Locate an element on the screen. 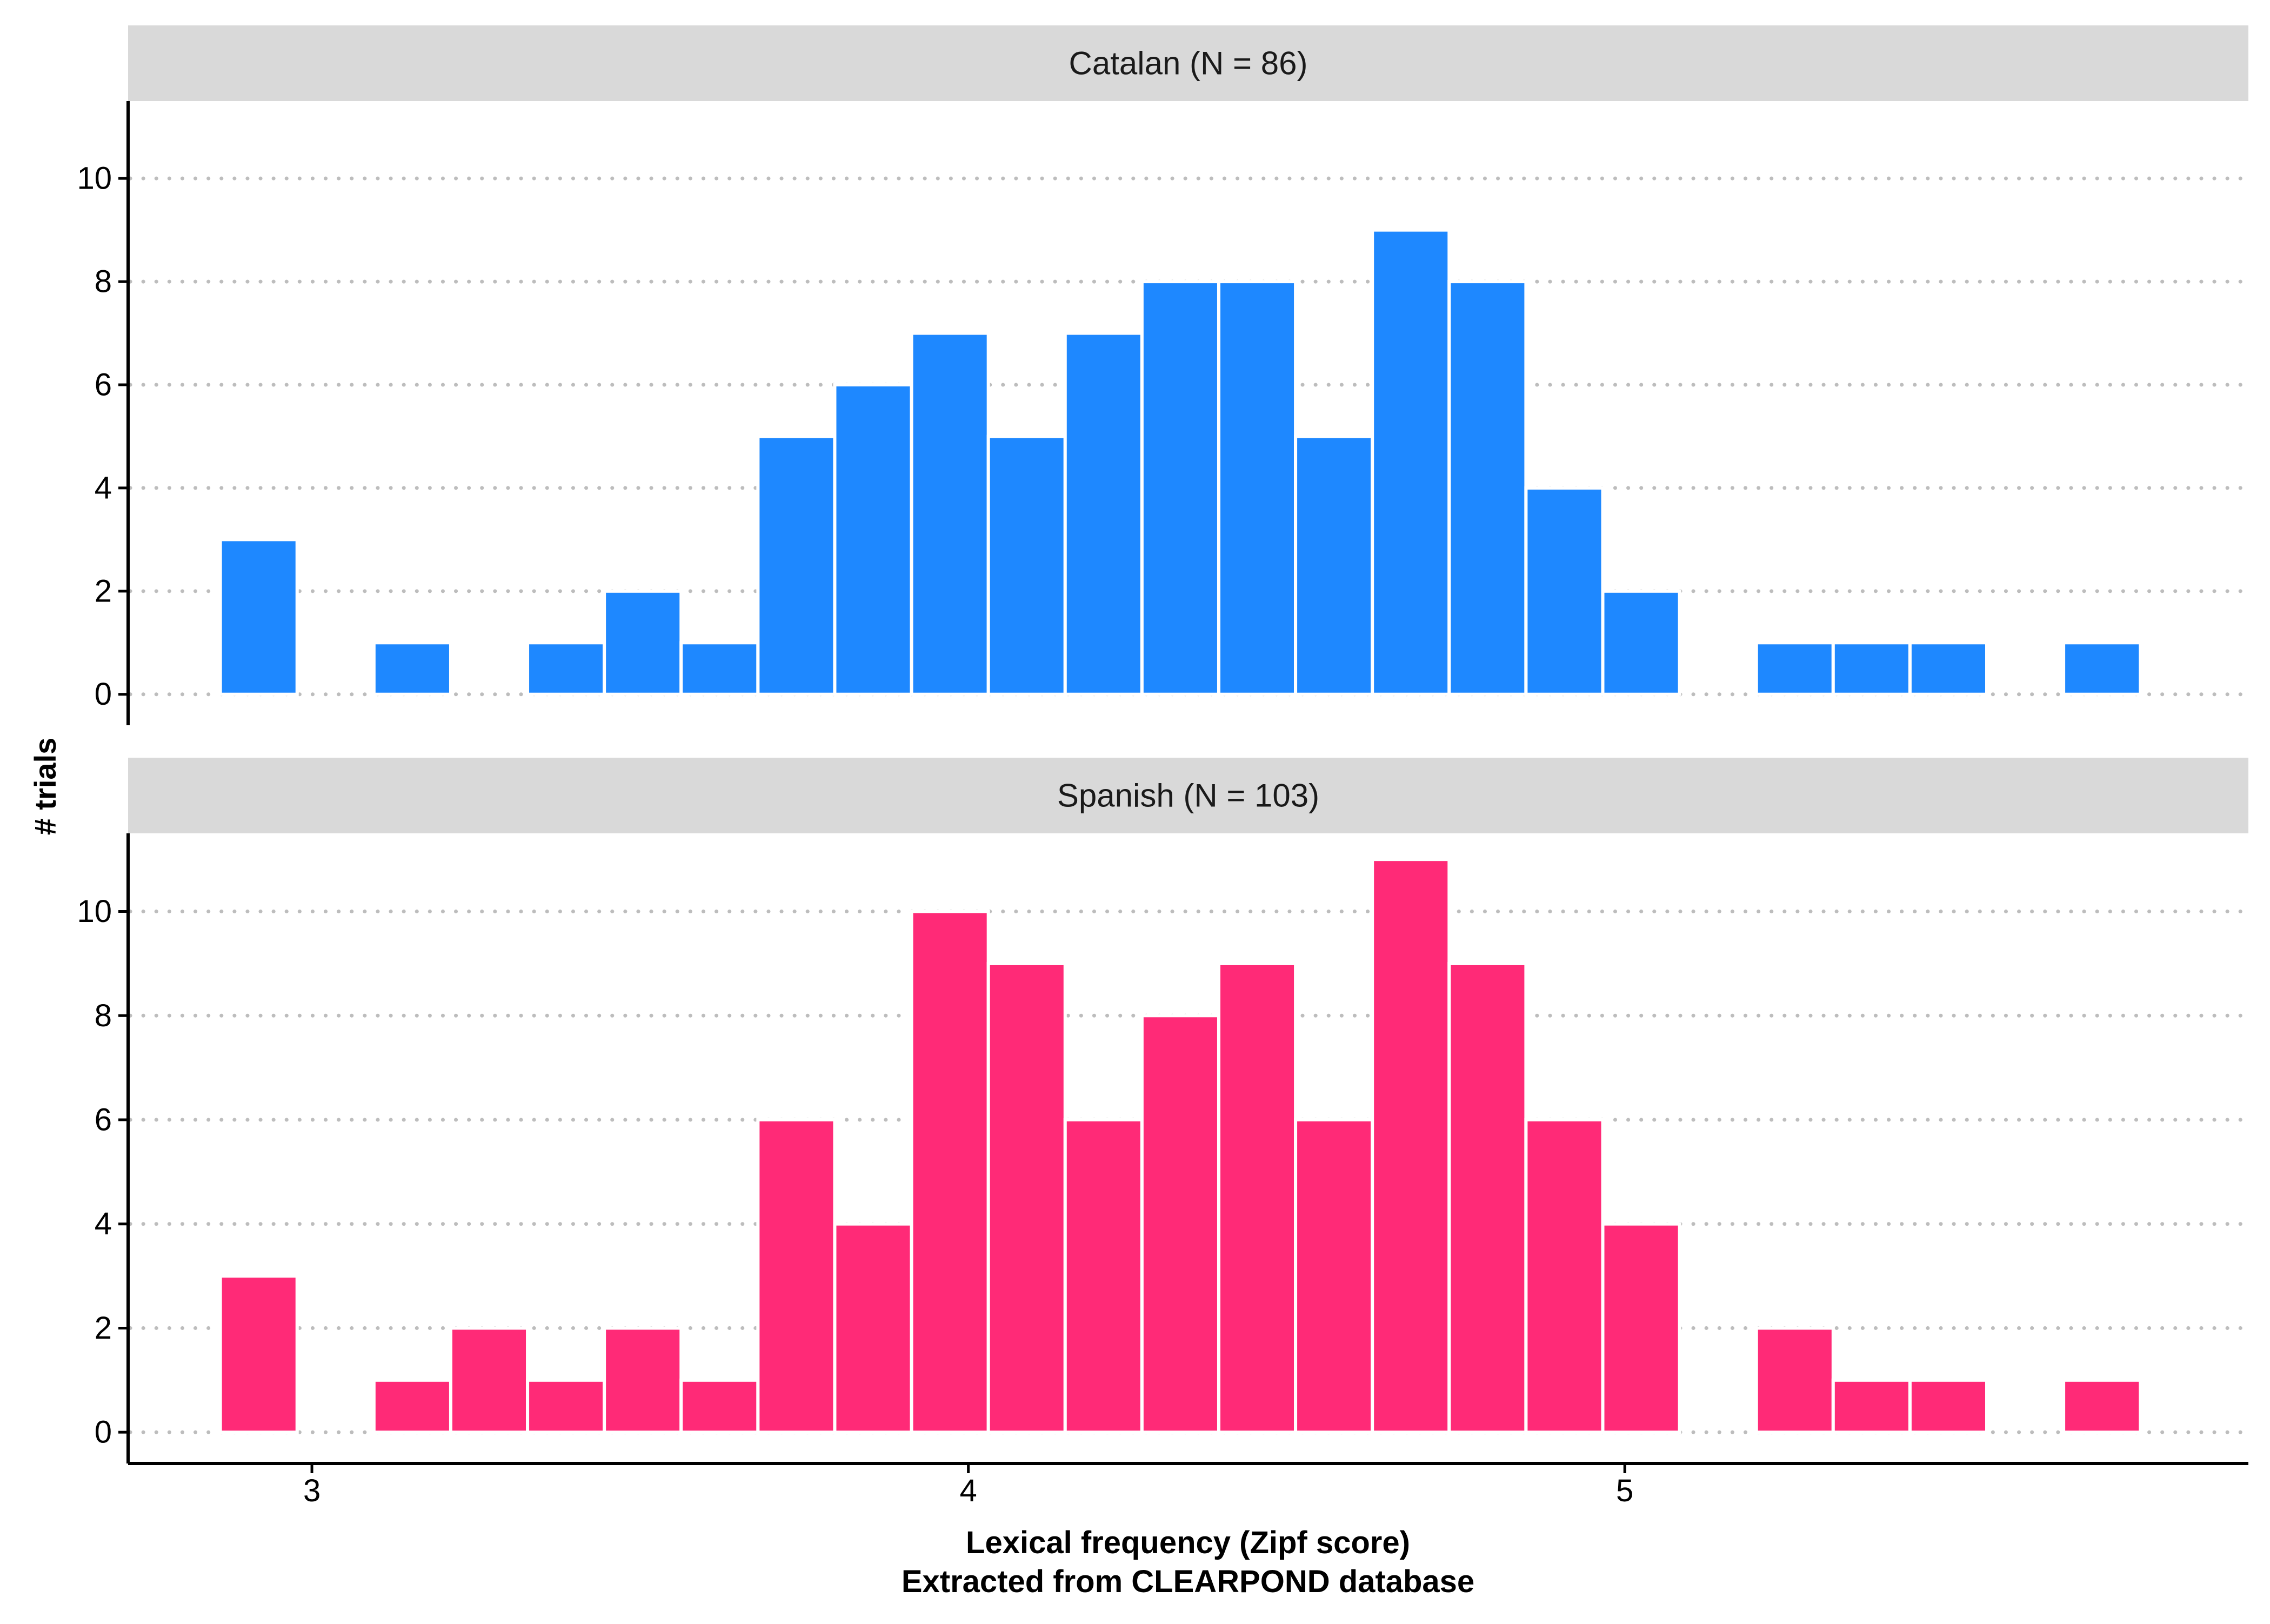 The height and width of the screenshot is (1624, 2270). facet-strip-label: Catalan (N = 86) is located at coordinates (1188, 63).